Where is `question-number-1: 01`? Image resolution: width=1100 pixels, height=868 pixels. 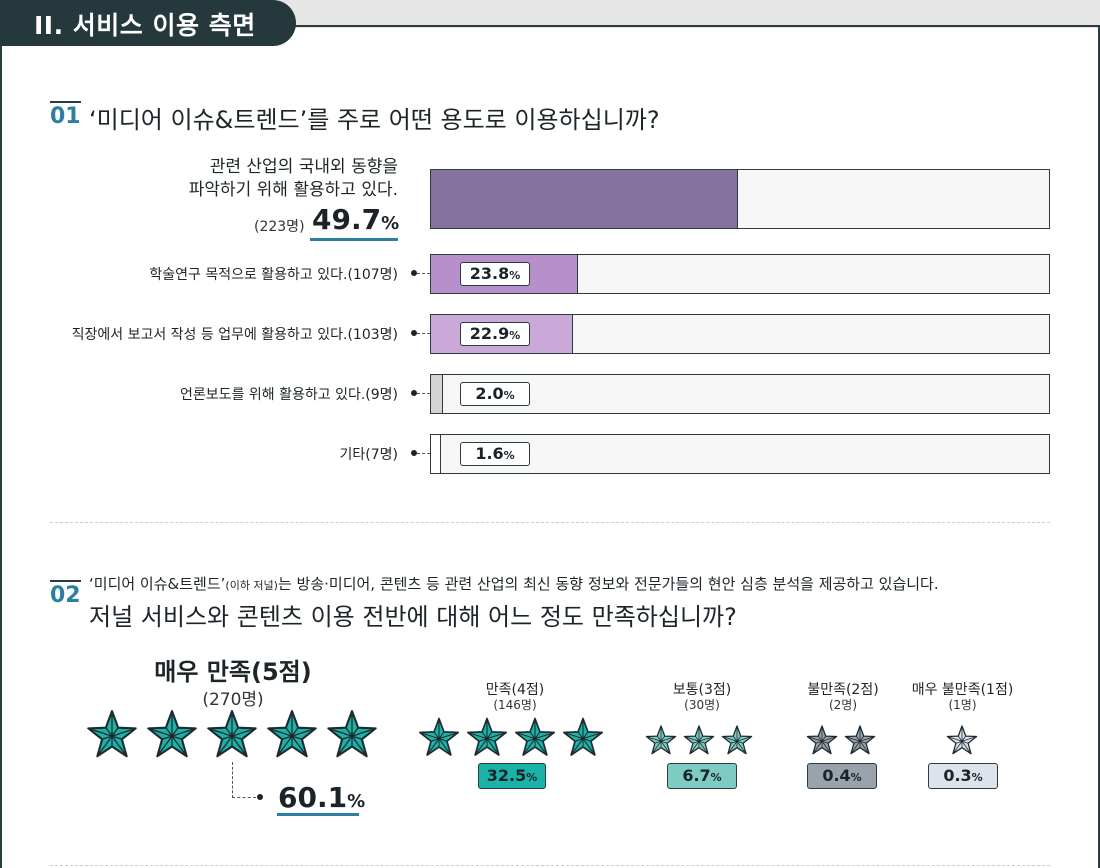
question-number-1: 01 is located at coordinates (65, 115).